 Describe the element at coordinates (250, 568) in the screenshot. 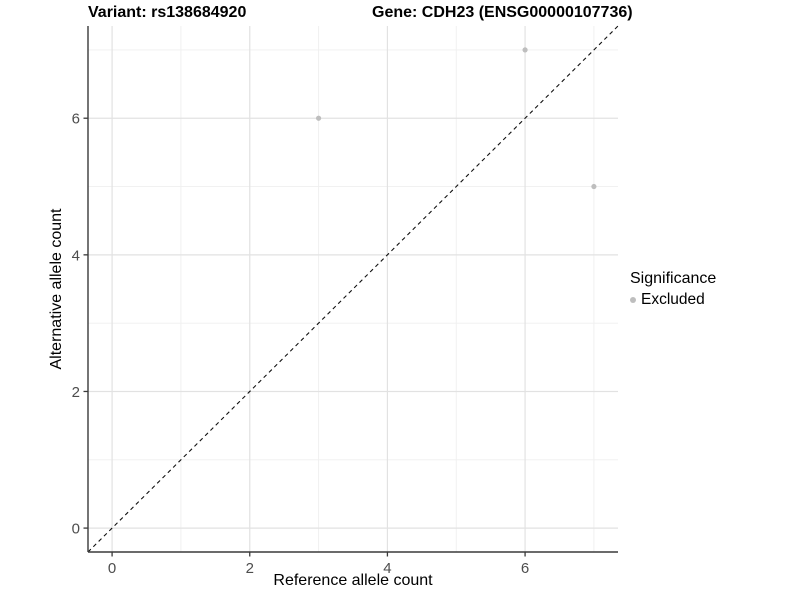

I see `x-tick-label: 2` at that location.